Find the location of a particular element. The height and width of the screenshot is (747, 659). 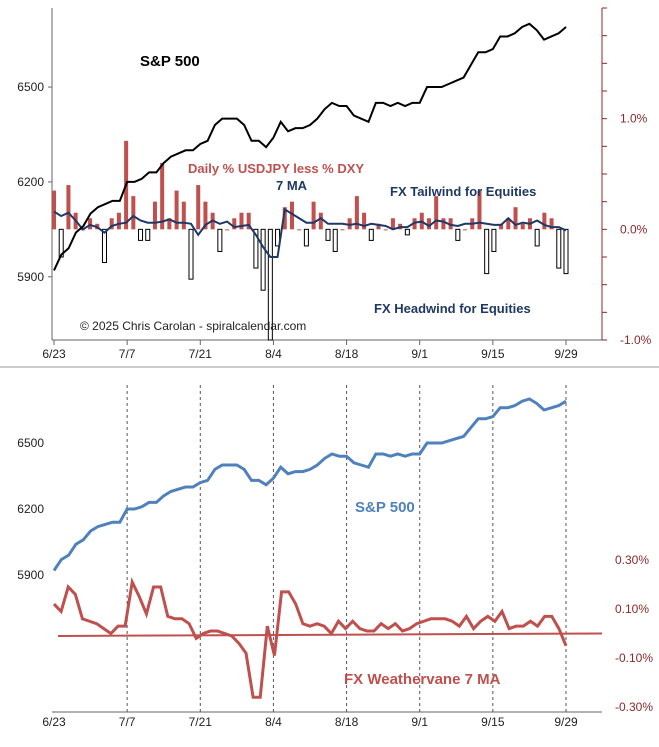

bottom-right-tick-label: -0.10% is located at coordinates (634, 658).